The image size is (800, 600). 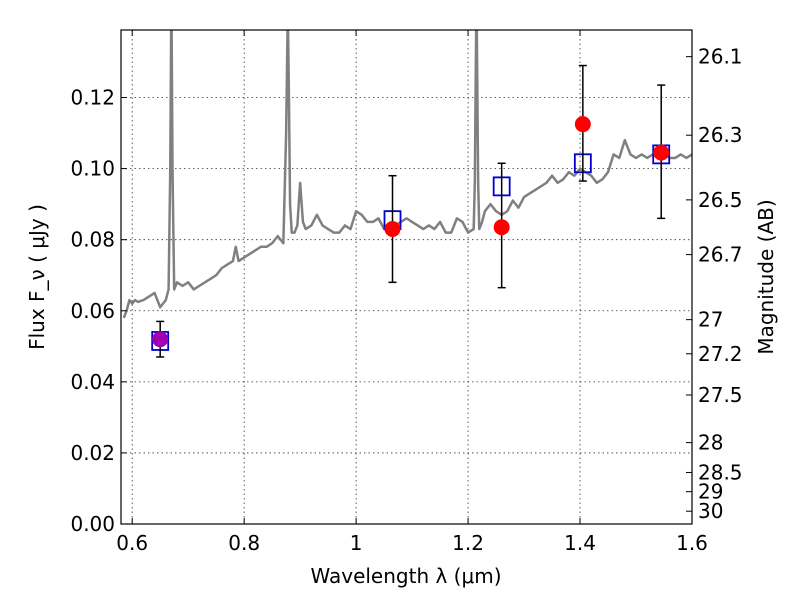 What do you see at coordinates (92, 311) in the screenshot?
I see `y-tick-label: 0.06` at bounding box center [92, 311].